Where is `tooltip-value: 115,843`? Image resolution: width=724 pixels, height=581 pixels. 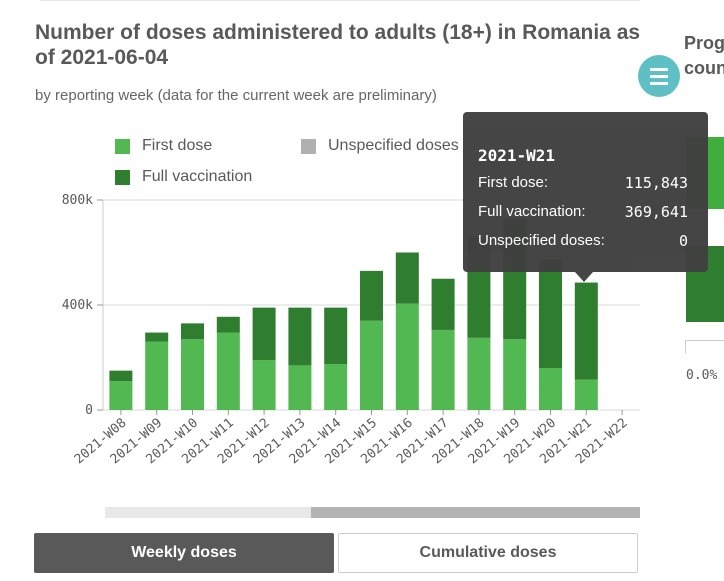 tooltip-value: 115,843 is located at coordinates (656, 183).